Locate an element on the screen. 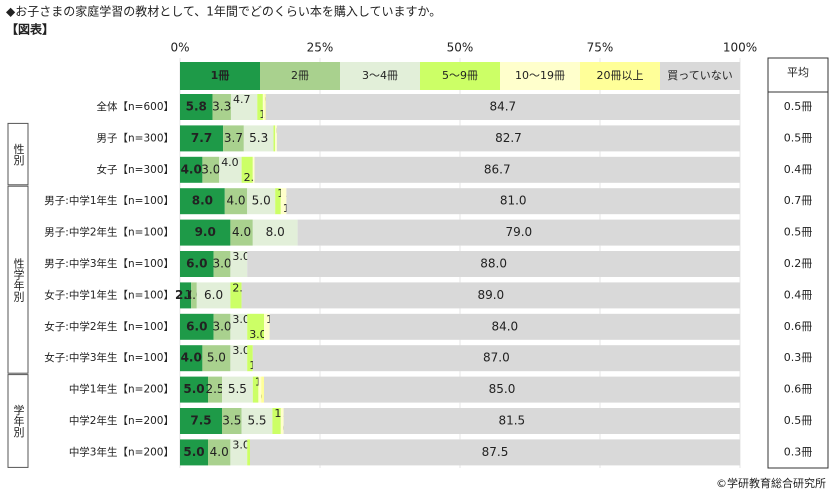 Image resolution: width=832 pixels, height=496 pixels. legend-label: 5～9冊 is located at coordinates (460, 75).